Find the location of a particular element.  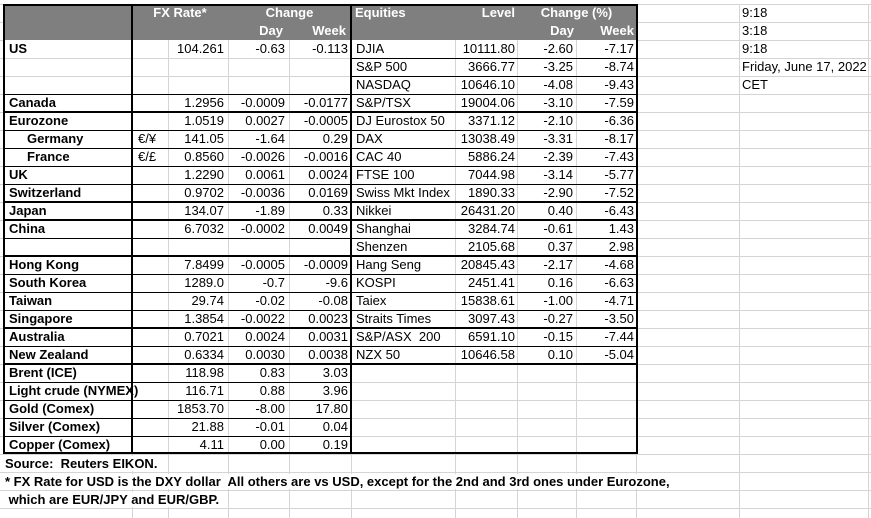

fx-row-label: Canada is located at coordinates (32, 102).